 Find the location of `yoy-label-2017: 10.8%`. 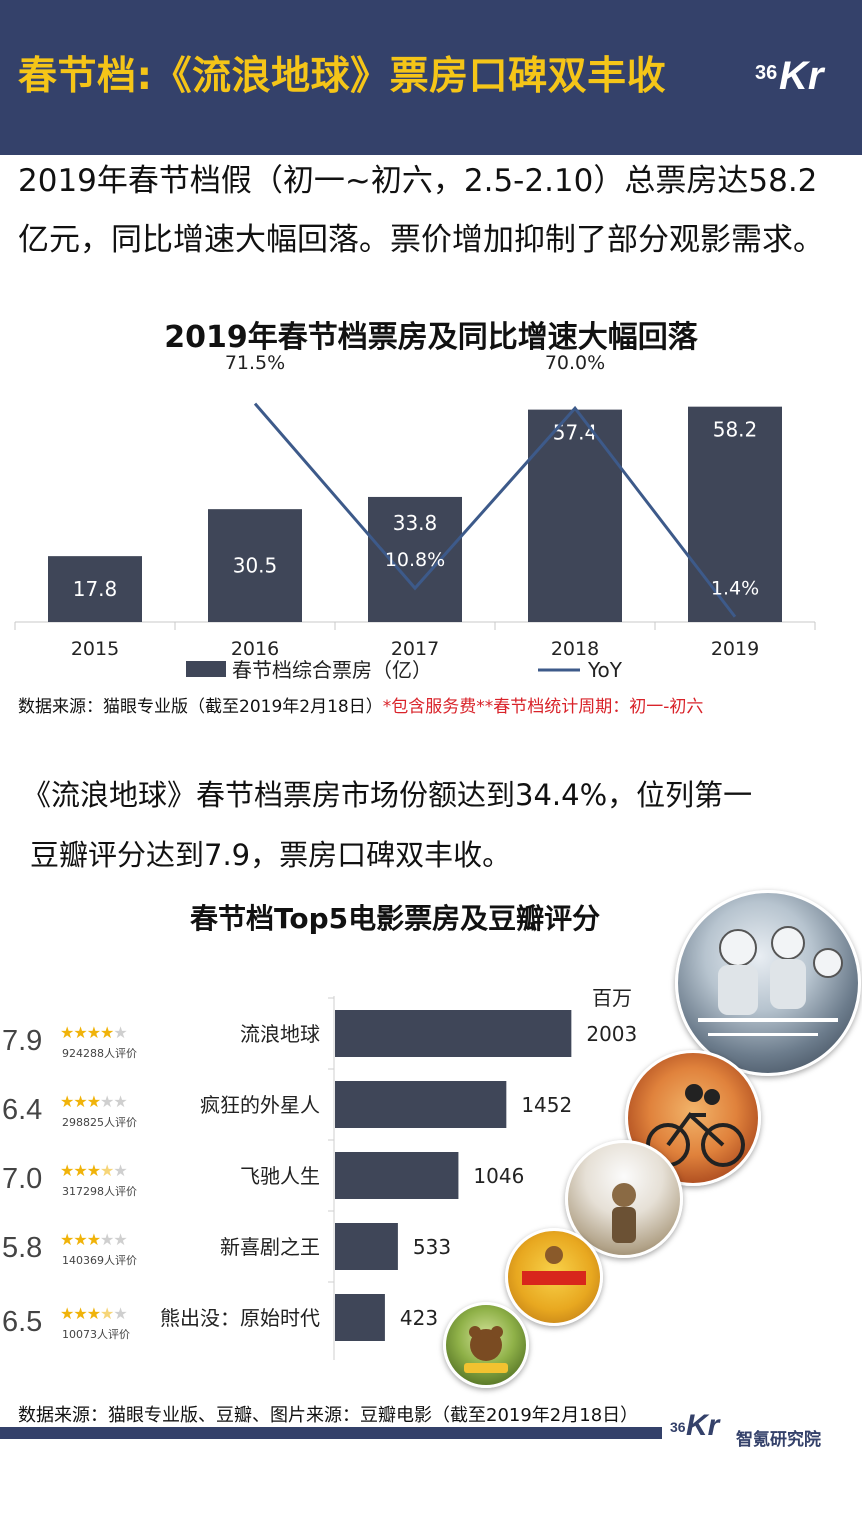

yoy-label-2017: 10.8% is located at coordinates (415, 560).